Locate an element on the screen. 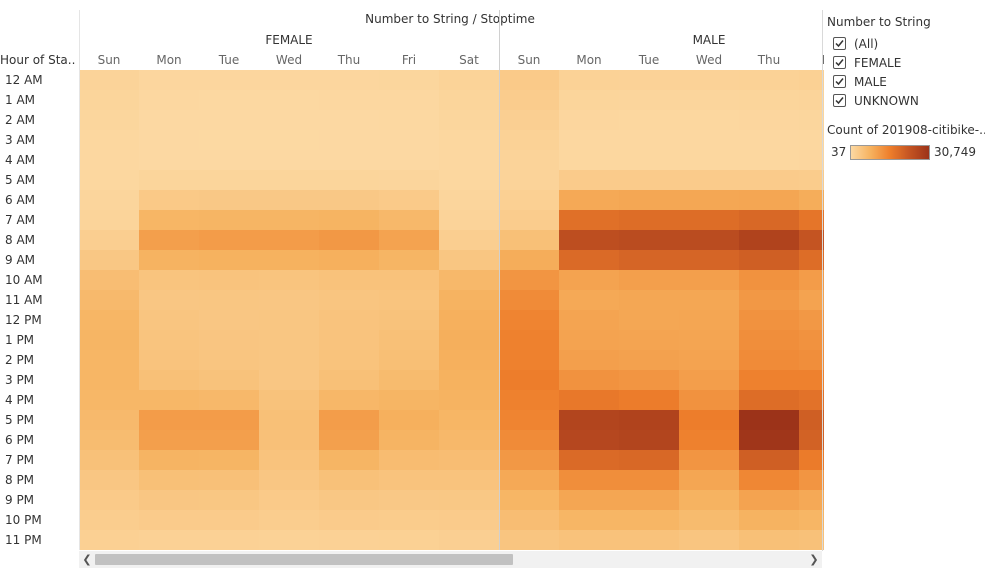 This screenshot has width=985, height=571. filter-label-unknown: UNKNOWN is located at coordinates (886, 101).